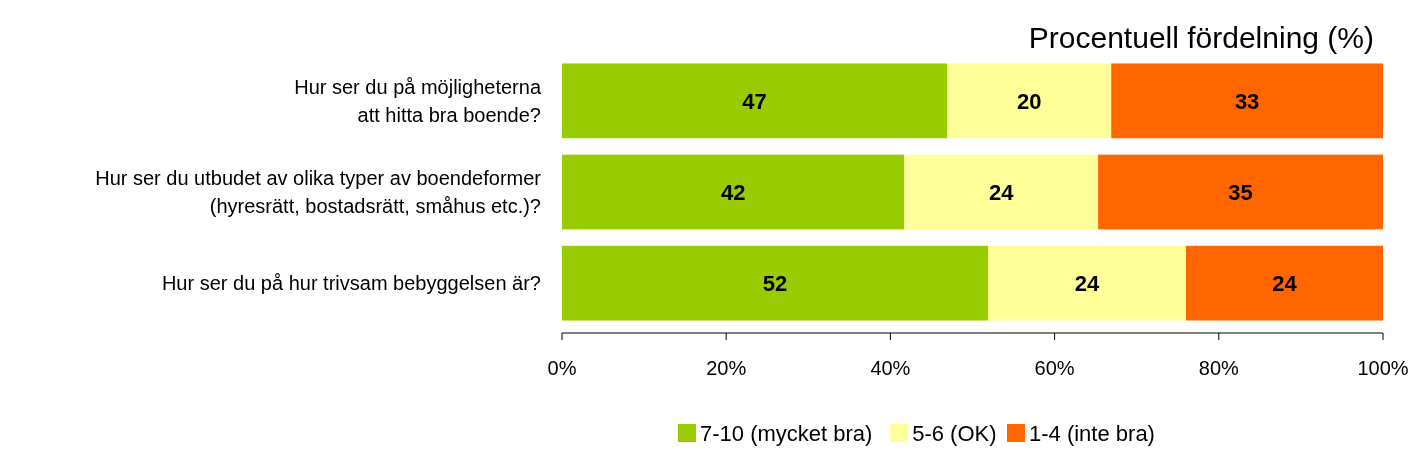 This screenshot has width=1416, height=450. Describe the element at coordinates (1201, 37) in the screenshot. I see `chart-title: Procentuell fördelning (%)` at that location.